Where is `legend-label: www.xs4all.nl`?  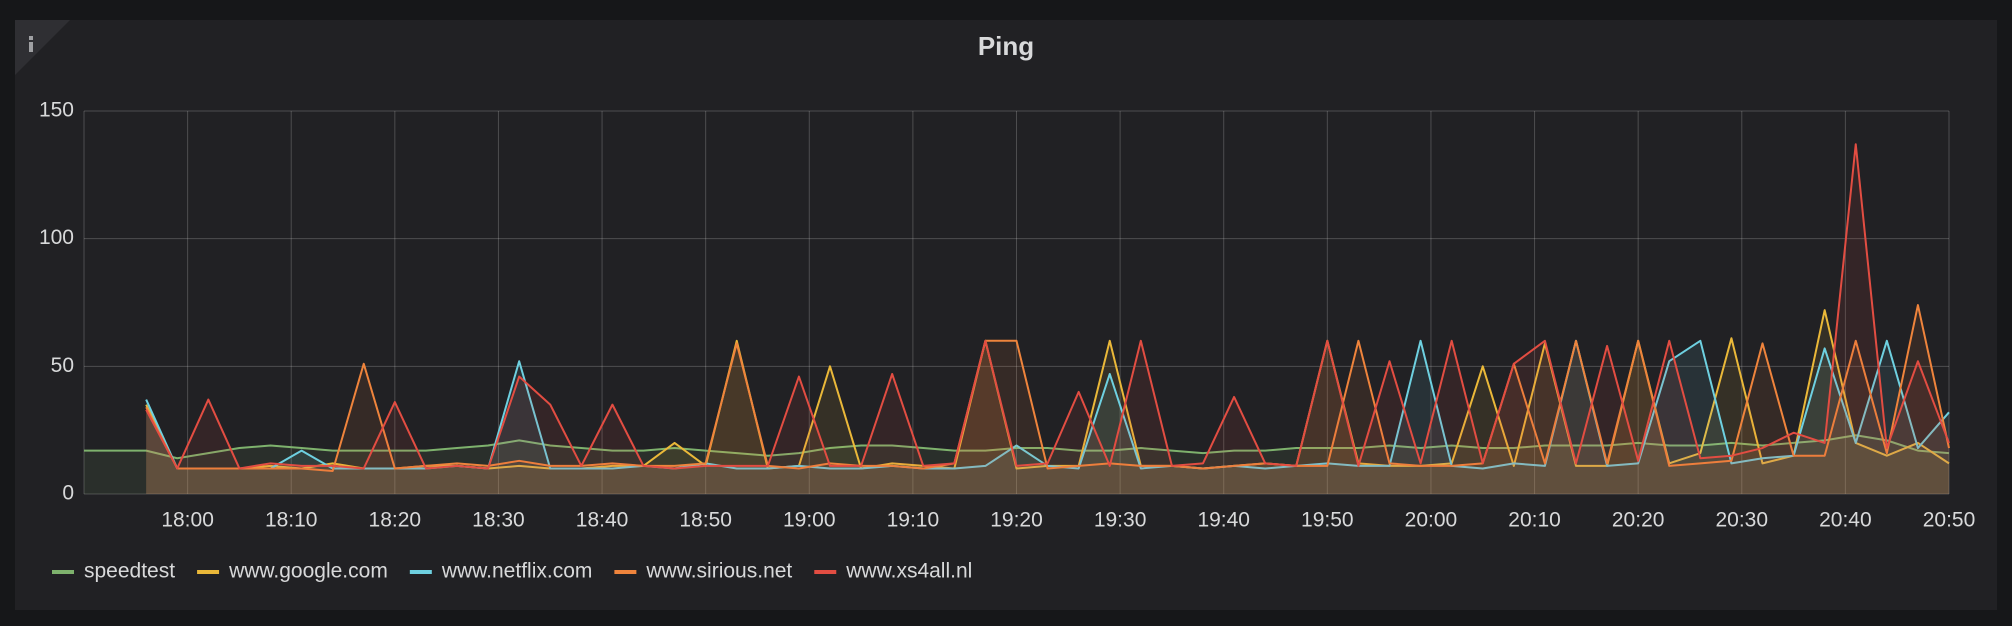
legend-label: www.xs4all.nl is located at coordinates (908, 571).